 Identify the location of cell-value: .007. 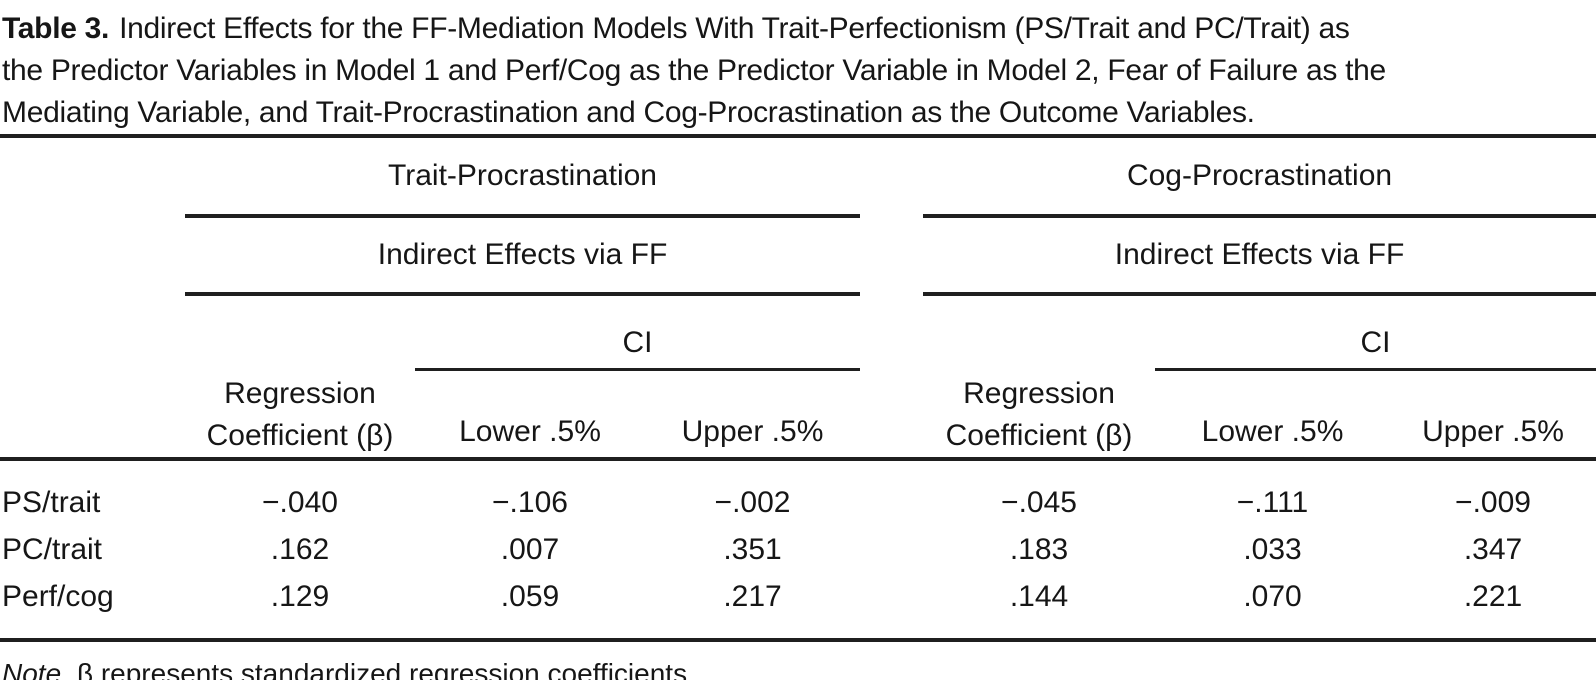
(530, 549).